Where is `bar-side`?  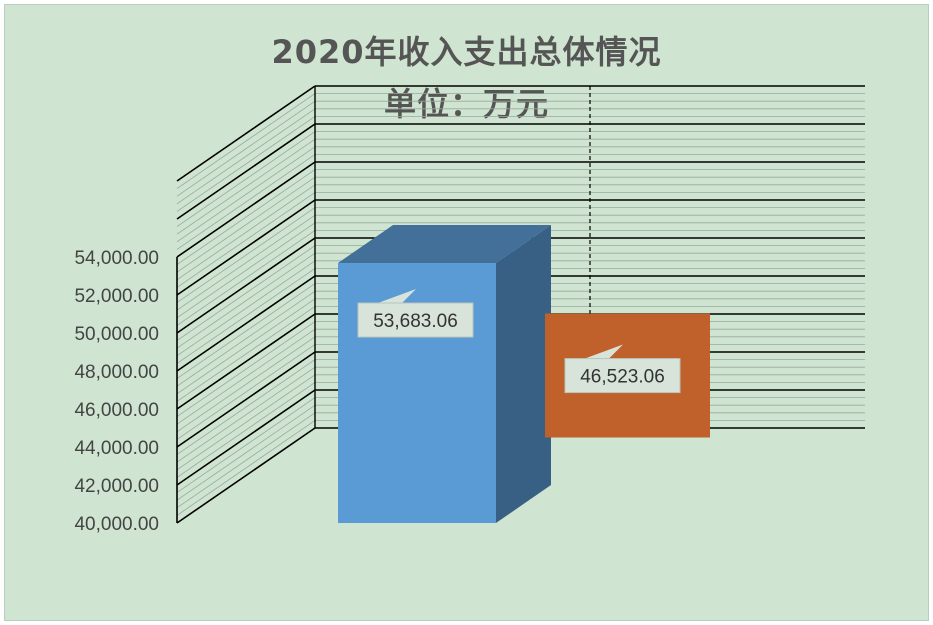
bar-side is located at coordinates (523, 374).